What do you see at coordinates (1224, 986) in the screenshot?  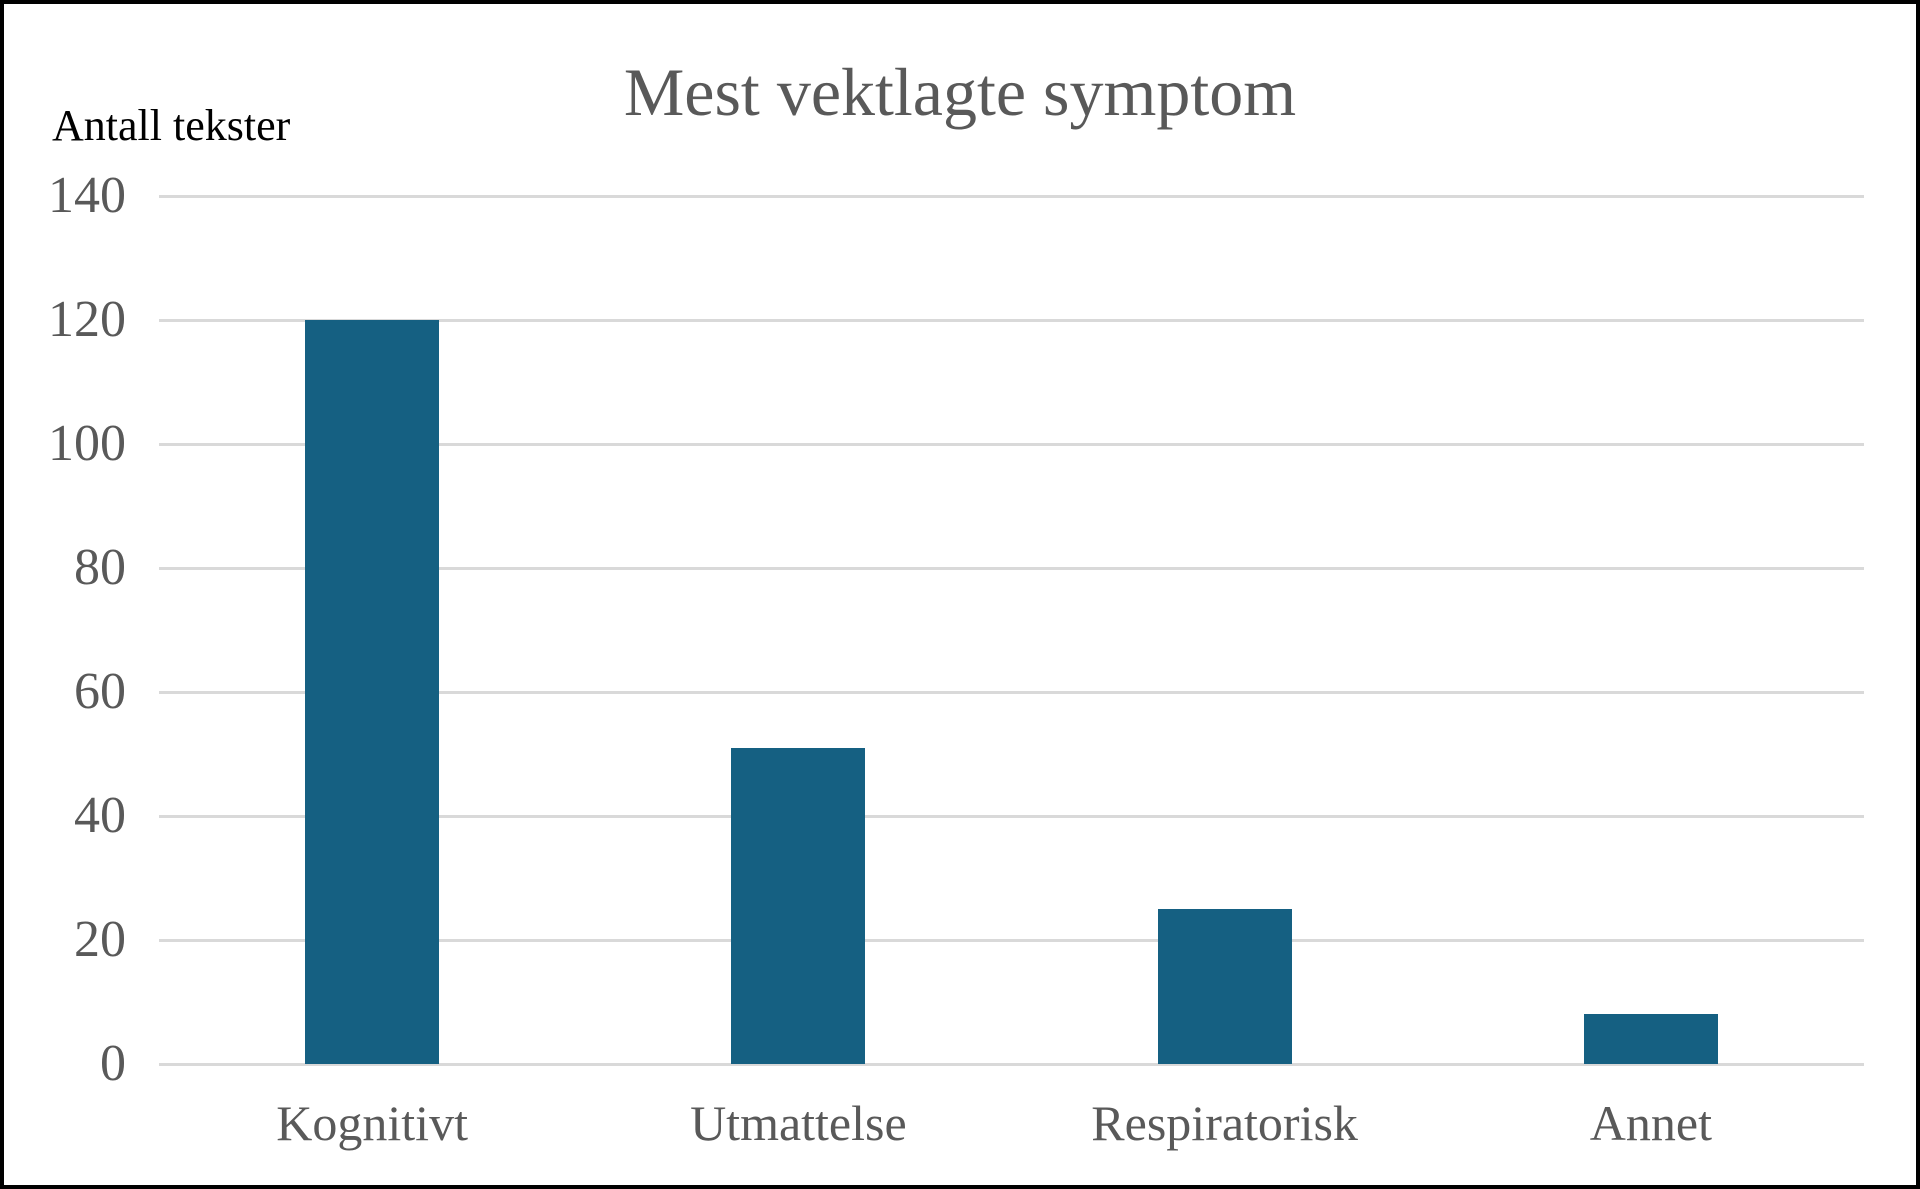 I see `bar-respiratorisk` at bounding box center [1224, 986].